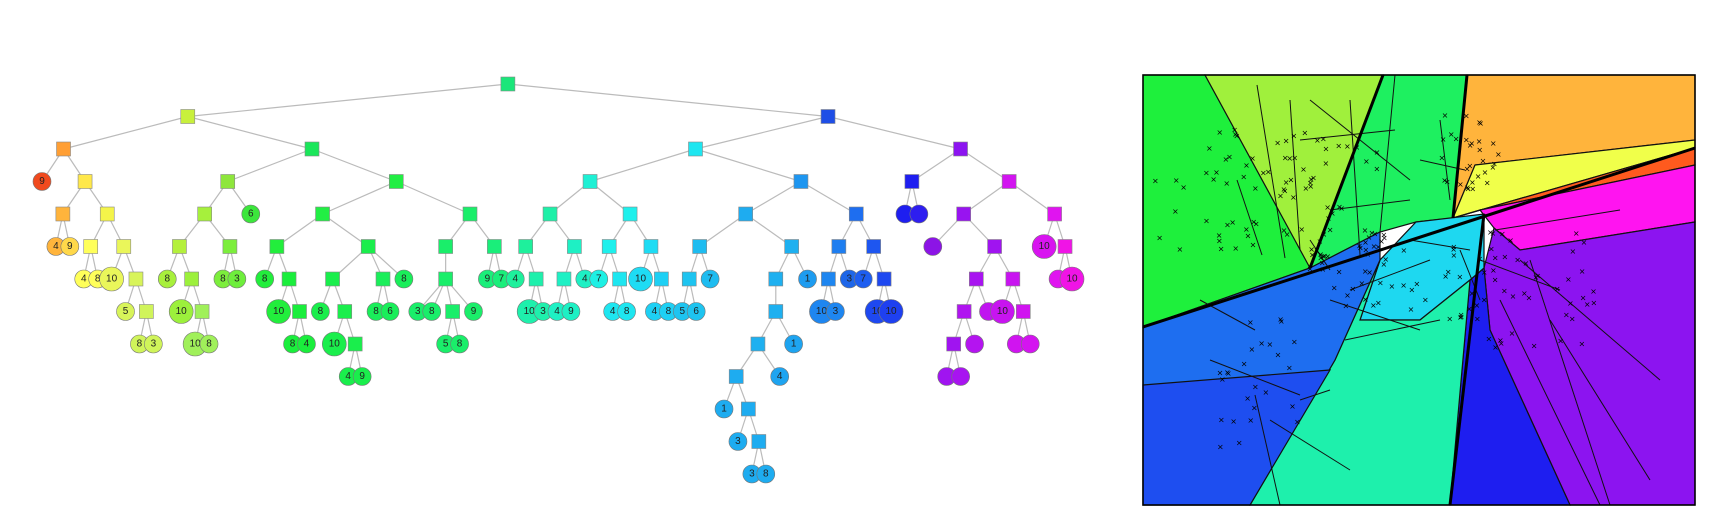 The width and height of the screenshot is (1733, 516). I want to click on leaf-label: 7, so click(599, 279).